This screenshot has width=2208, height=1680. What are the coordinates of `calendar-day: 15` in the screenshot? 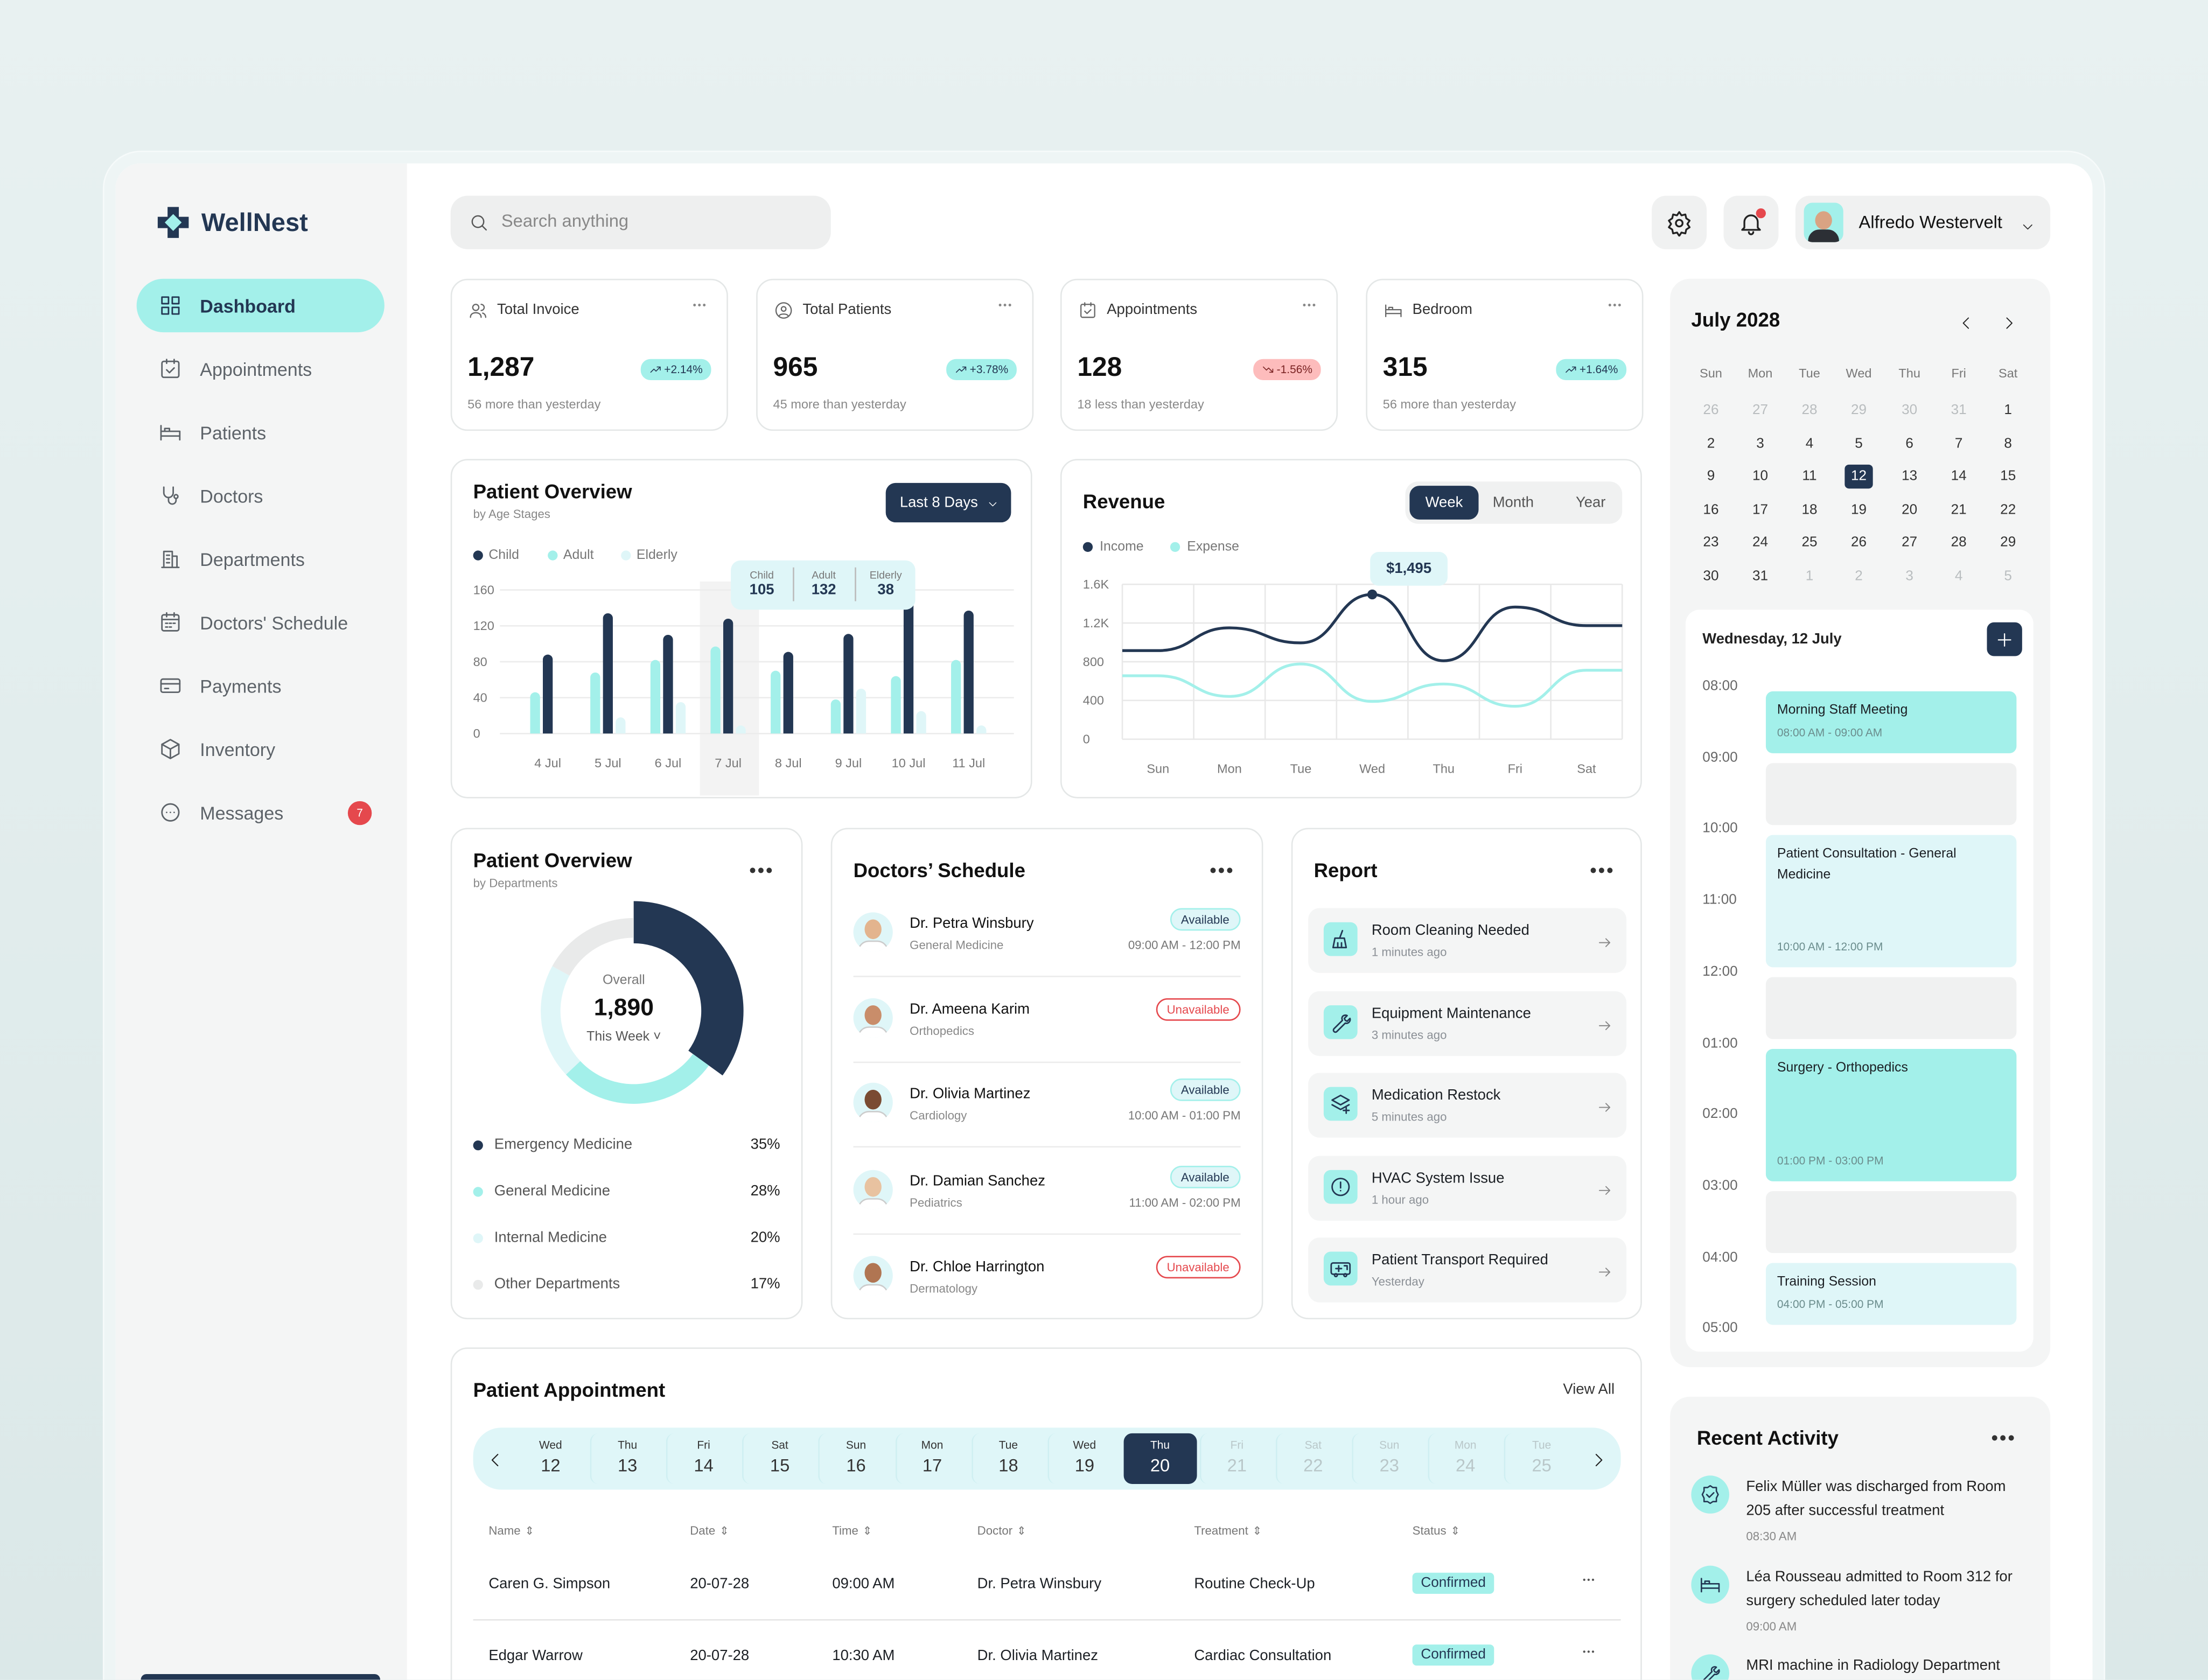 It's located at (2008, 476).